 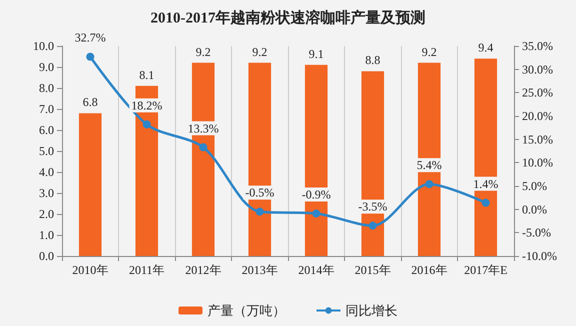 I want to click on x-tick-label: 2016年, so click(x=429, y=270).